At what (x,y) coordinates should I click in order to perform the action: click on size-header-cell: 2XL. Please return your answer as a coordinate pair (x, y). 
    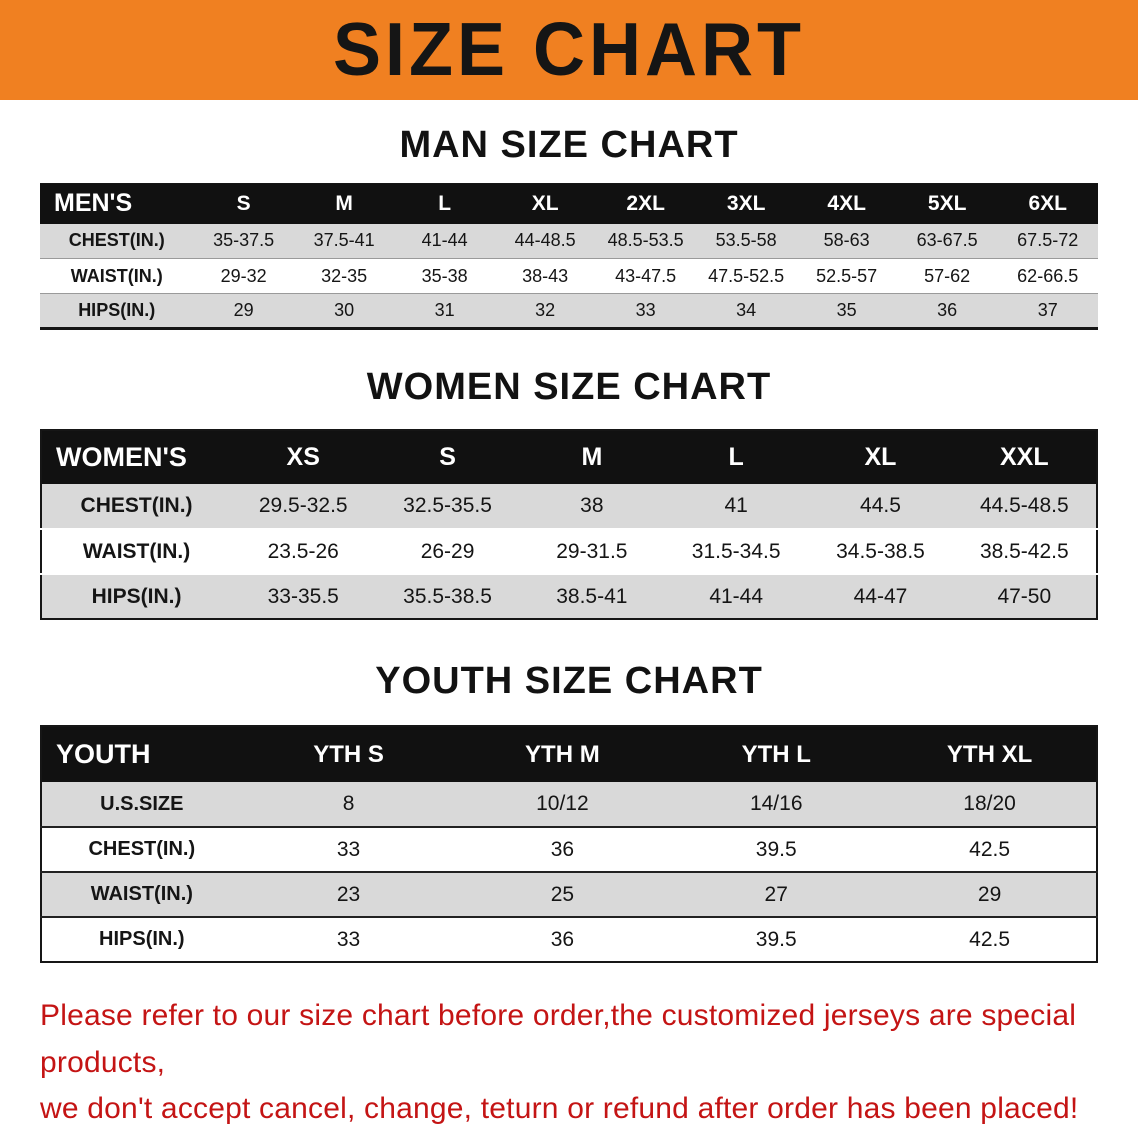
    Looking at the image, I should click on (645, 203).